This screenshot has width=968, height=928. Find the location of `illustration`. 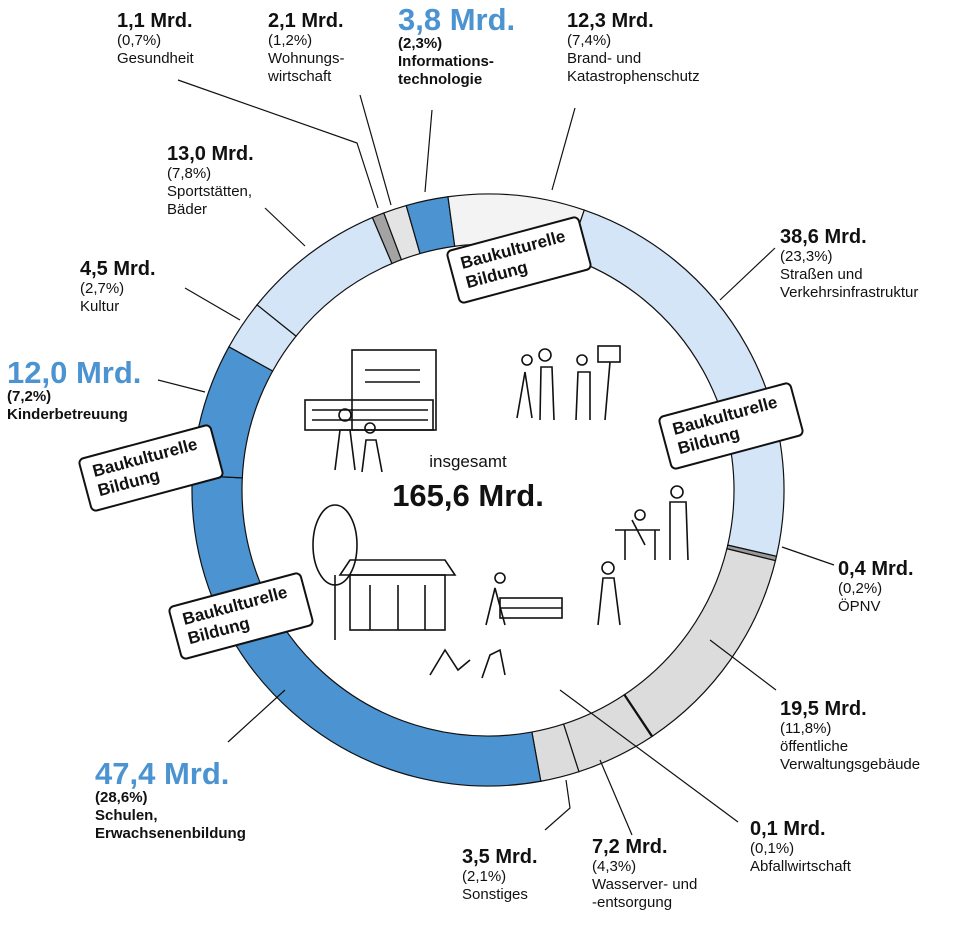

illustration is located at coordinates (496, 512).